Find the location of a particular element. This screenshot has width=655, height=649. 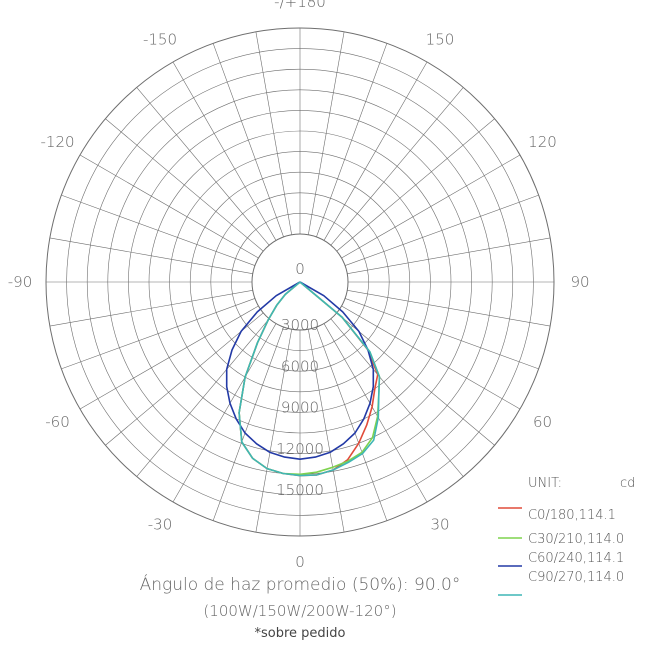

angle-tick-label: -90 is located at coordinates (20, 282).